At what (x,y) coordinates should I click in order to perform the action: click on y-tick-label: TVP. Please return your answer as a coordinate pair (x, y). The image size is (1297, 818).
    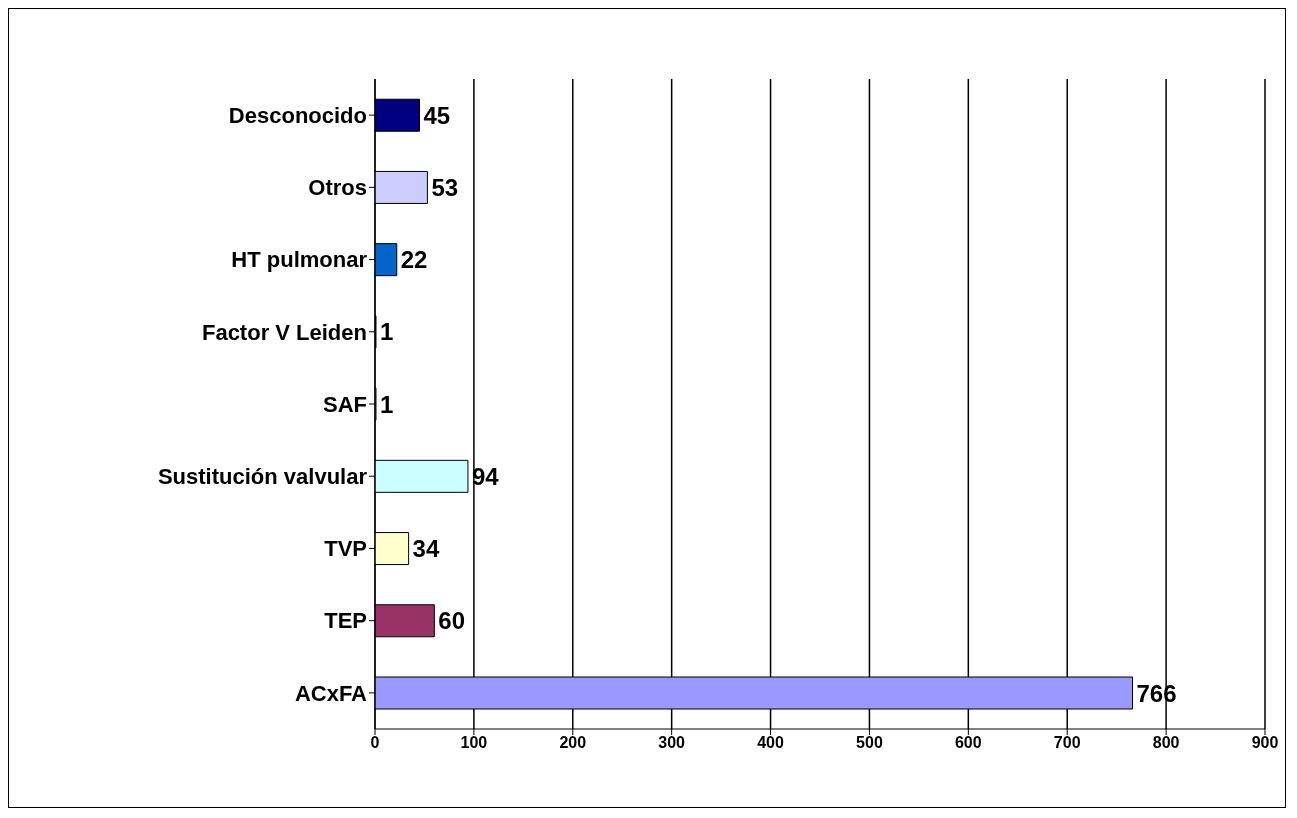
    Looking at the image, I should click on (345, 549).